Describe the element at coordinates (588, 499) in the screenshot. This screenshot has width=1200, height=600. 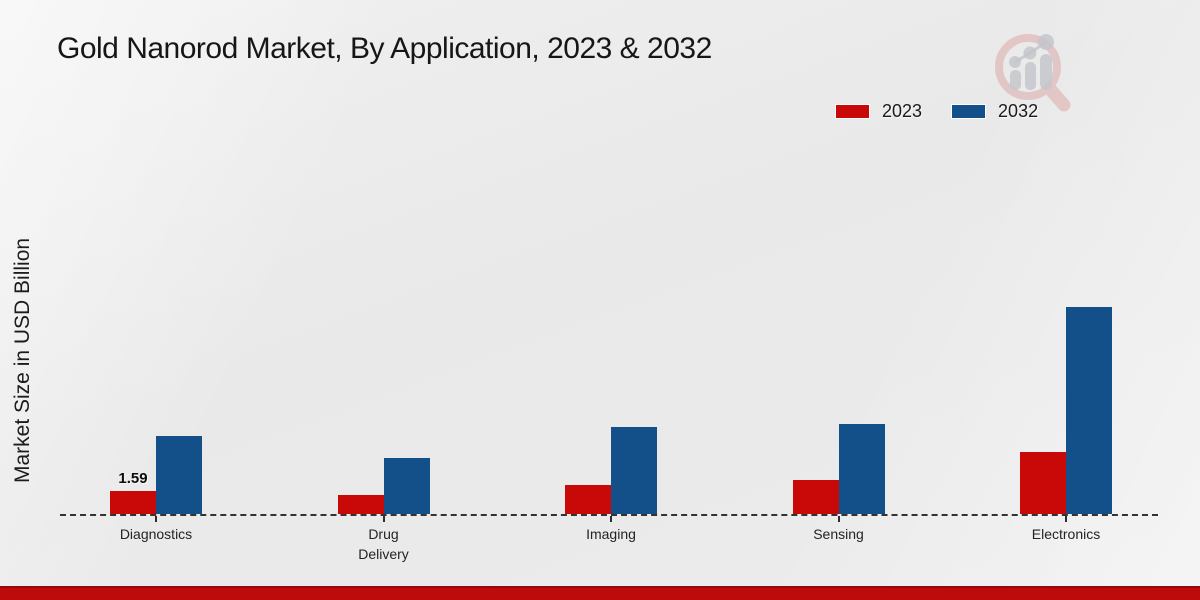
I see `bar-2023-imaging` at that location.